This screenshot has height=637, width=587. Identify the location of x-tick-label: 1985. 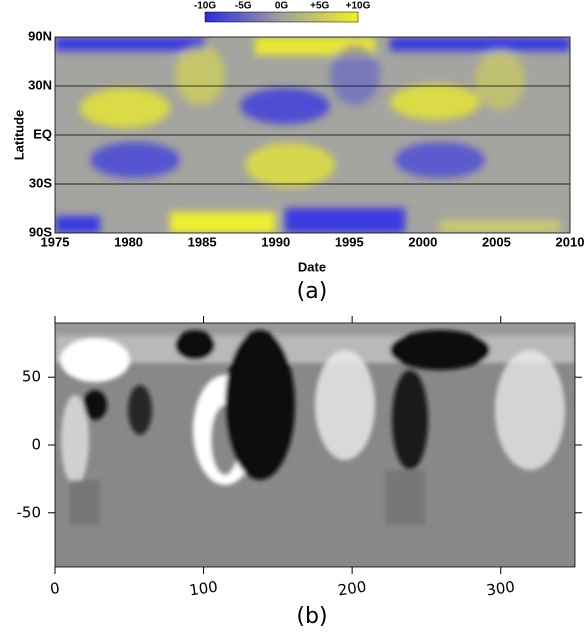
(202, 241).